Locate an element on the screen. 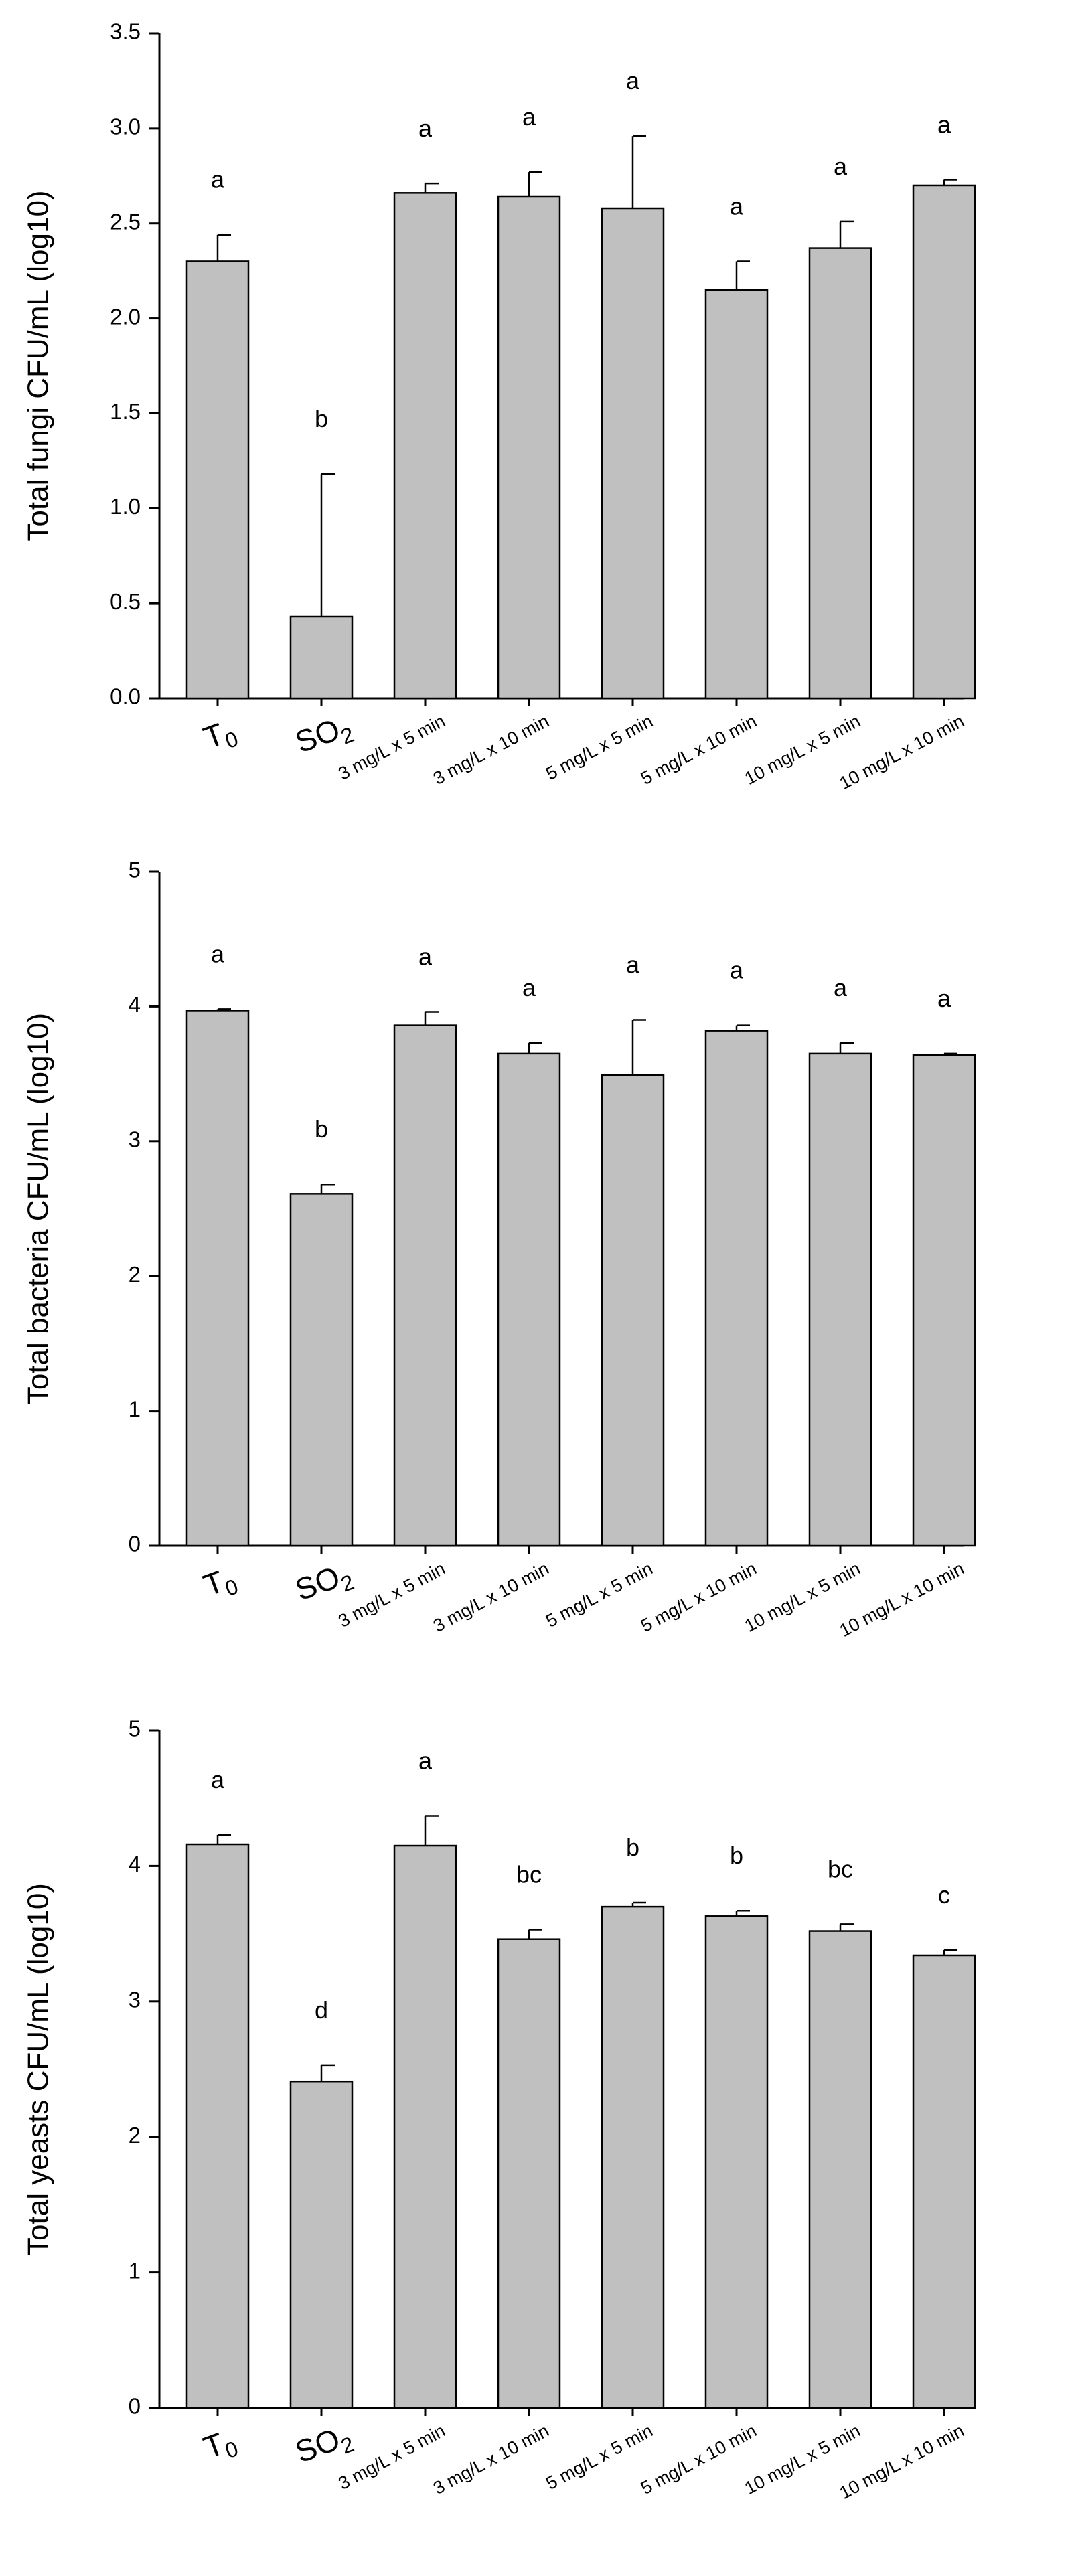 The image size is (1074, 2576). y-tick-label: 1.0 is located at coordinates (125, 507).